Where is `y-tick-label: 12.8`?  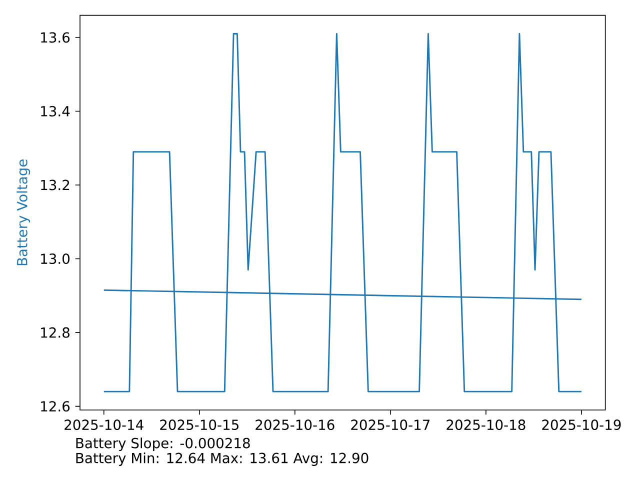 y-tick-label: 12.8 is located at coordinates (55, 332).